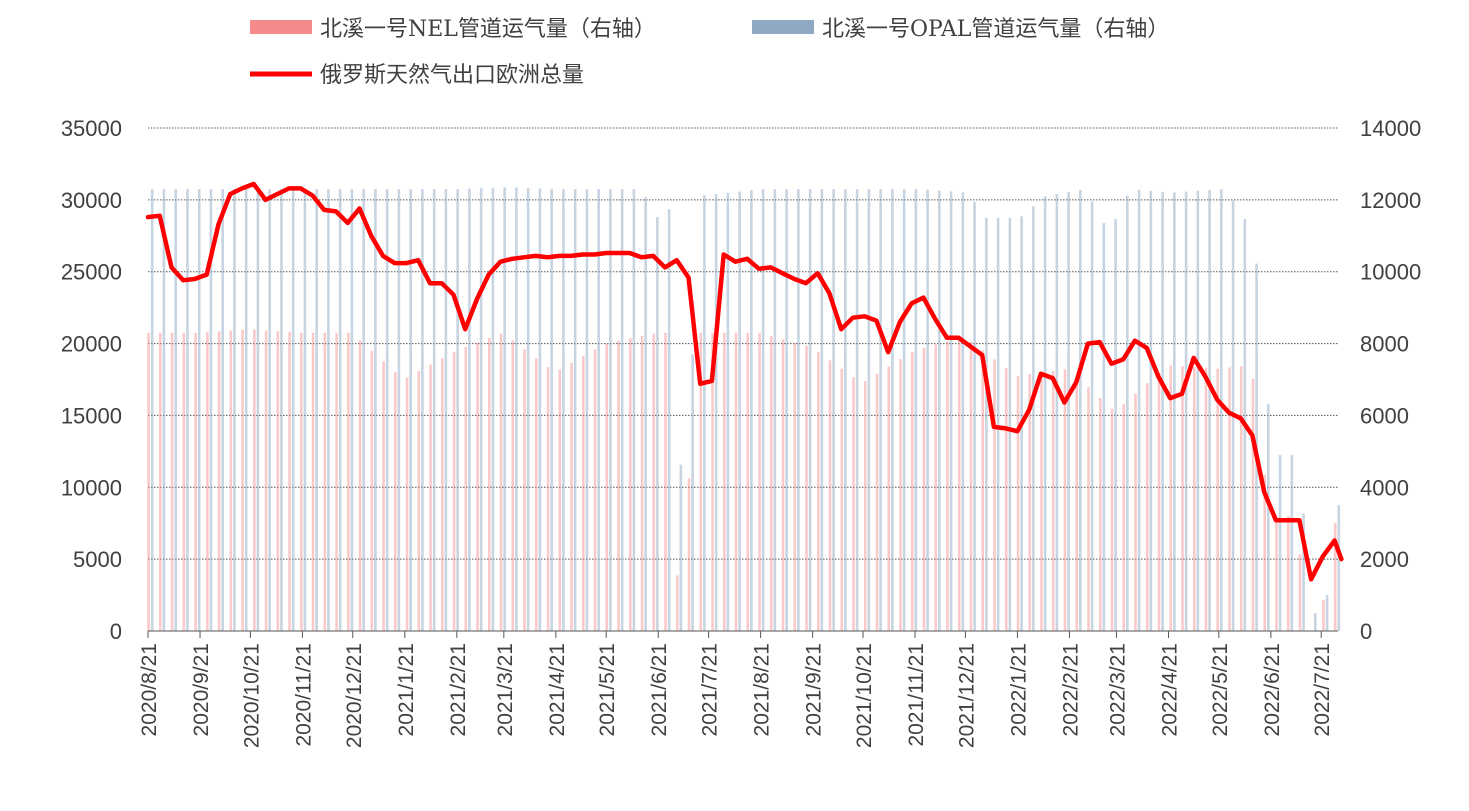  I want to click on x-tick-label: 2021/3/21, so click(505, 689).